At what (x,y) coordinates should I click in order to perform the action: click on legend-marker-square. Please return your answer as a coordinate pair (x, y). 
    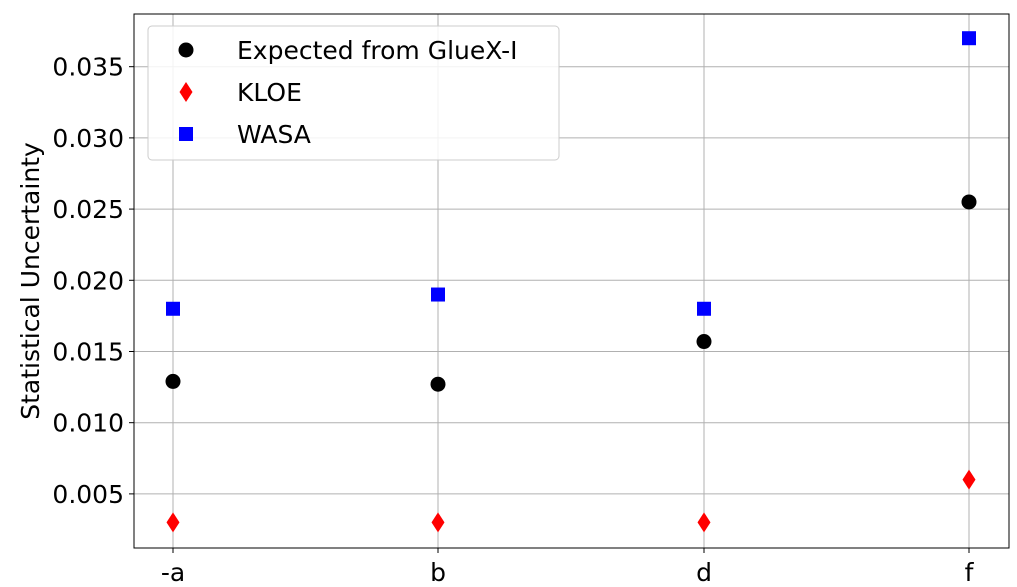
    Looking at the image, I should click on (186, 134).